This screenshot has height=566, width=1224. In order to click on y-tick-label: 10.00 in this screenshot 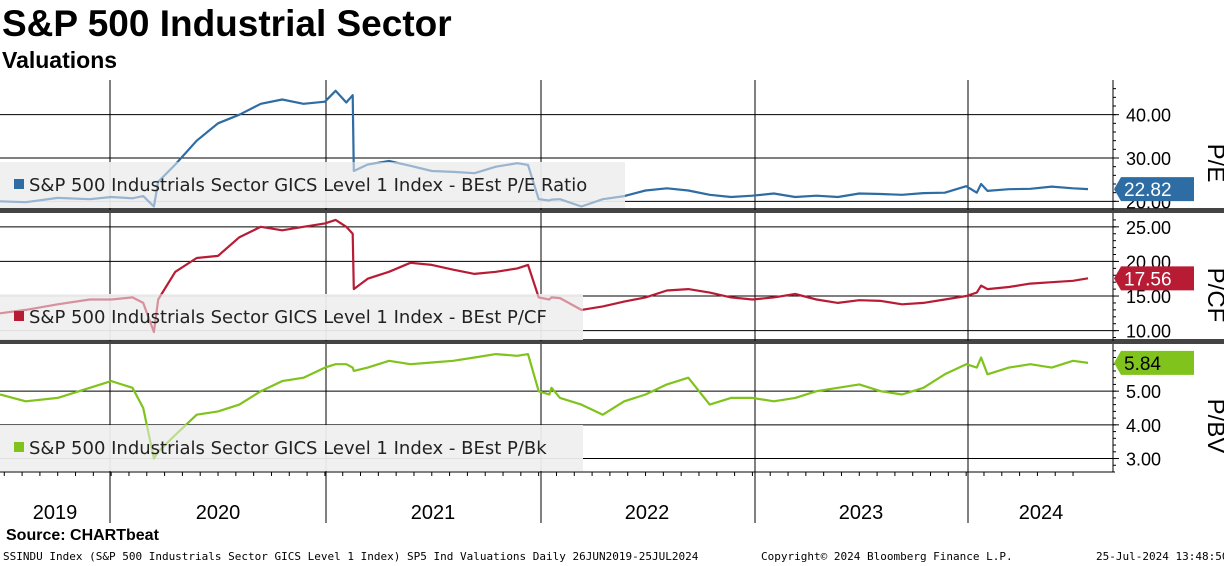, I will do `click(1148, 332)`.